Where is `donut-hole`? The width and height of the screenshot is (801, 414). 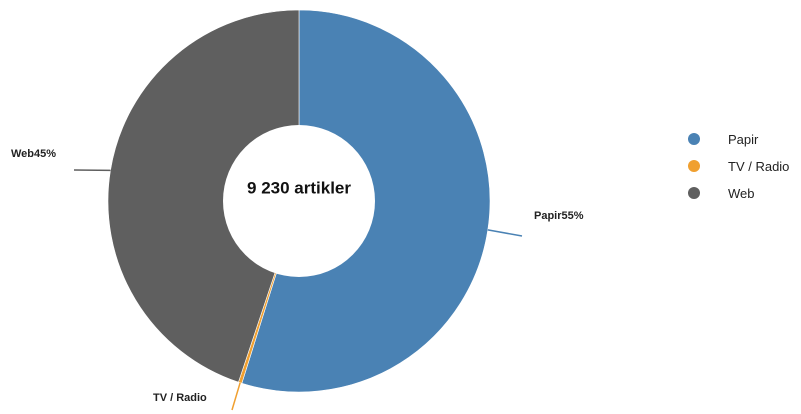
donut-hole is located at coordinates (299, 201).